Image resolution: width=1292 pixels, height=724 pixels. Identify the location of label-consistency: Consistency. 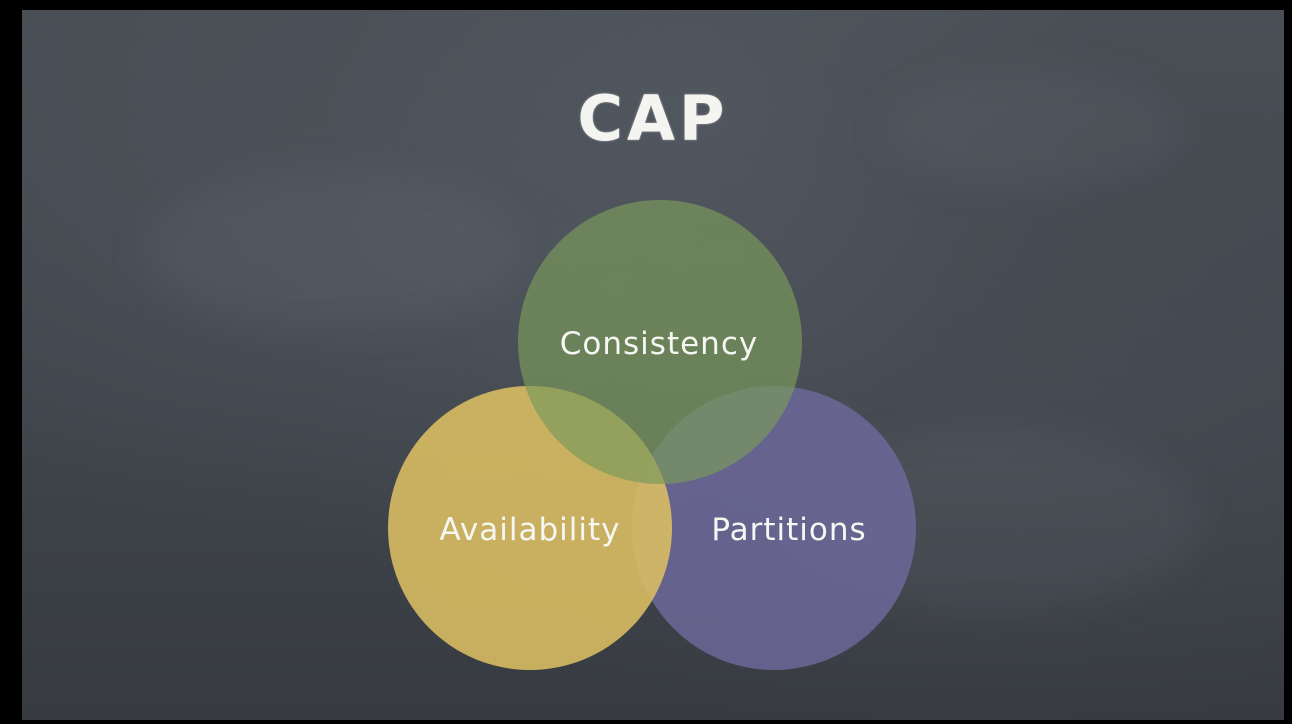
(659, 344).